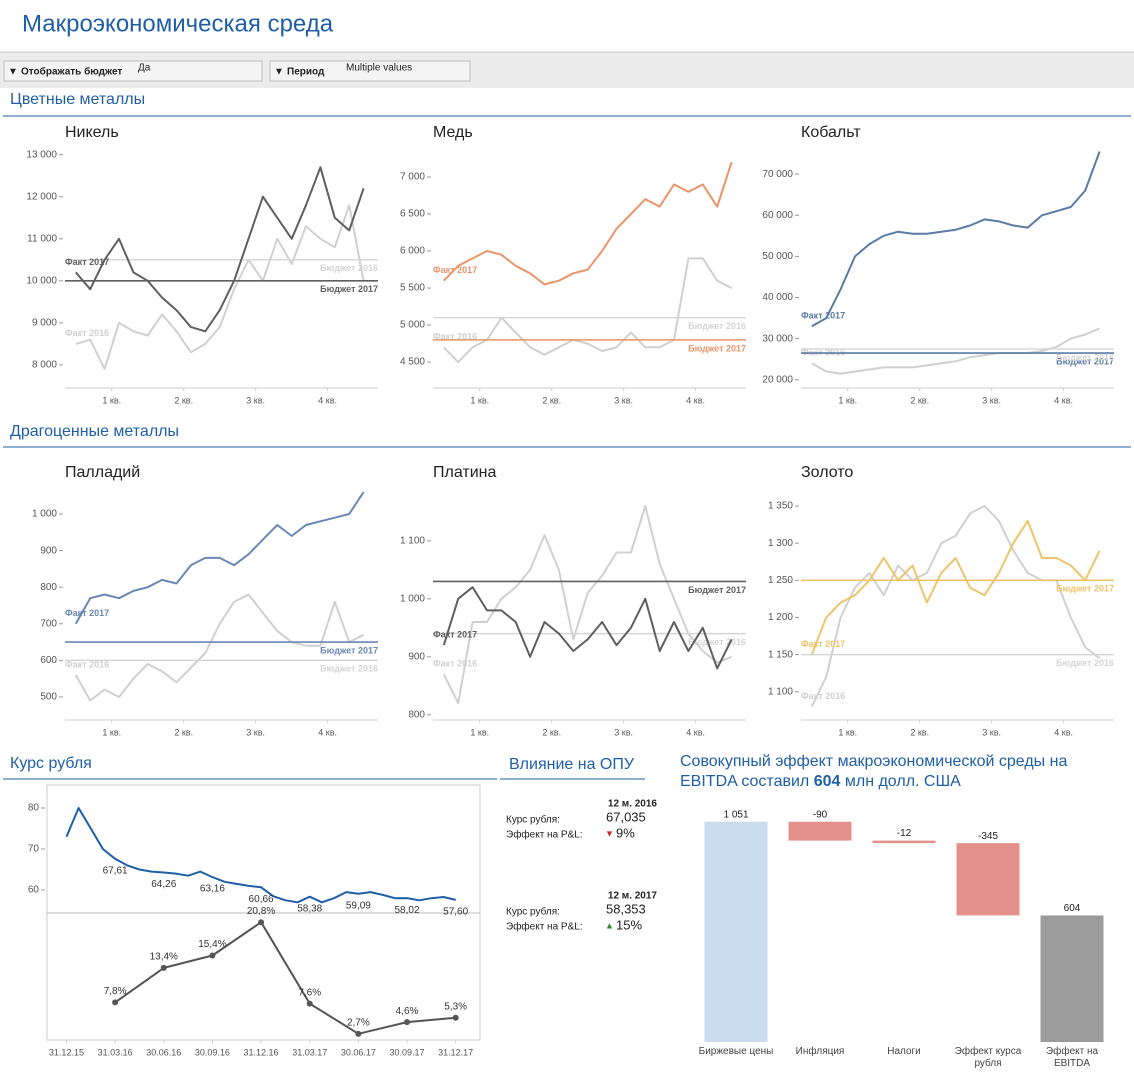  What do you see at coordinates (412, 598) in the screenshot?
I see `y-tick-label: 1 000` at bounding box center [412, 598].